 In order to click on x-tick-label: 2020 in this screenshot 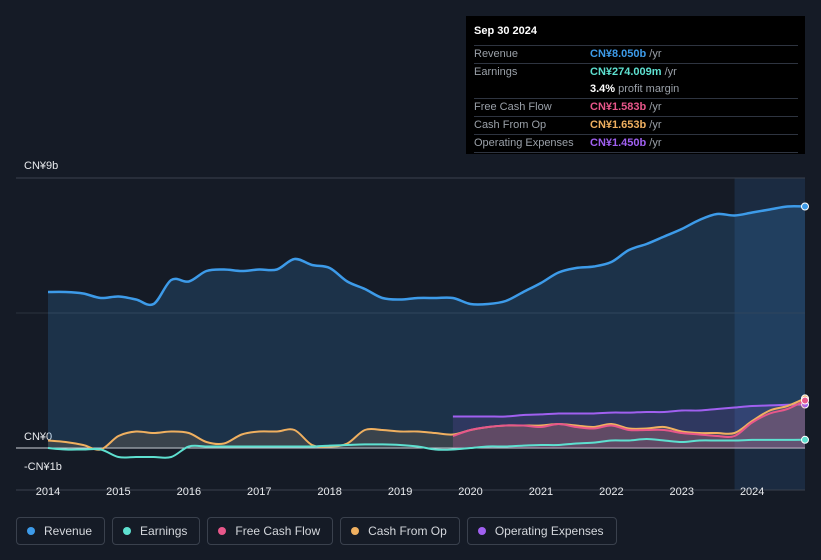, I will do `click(470, 492)`.